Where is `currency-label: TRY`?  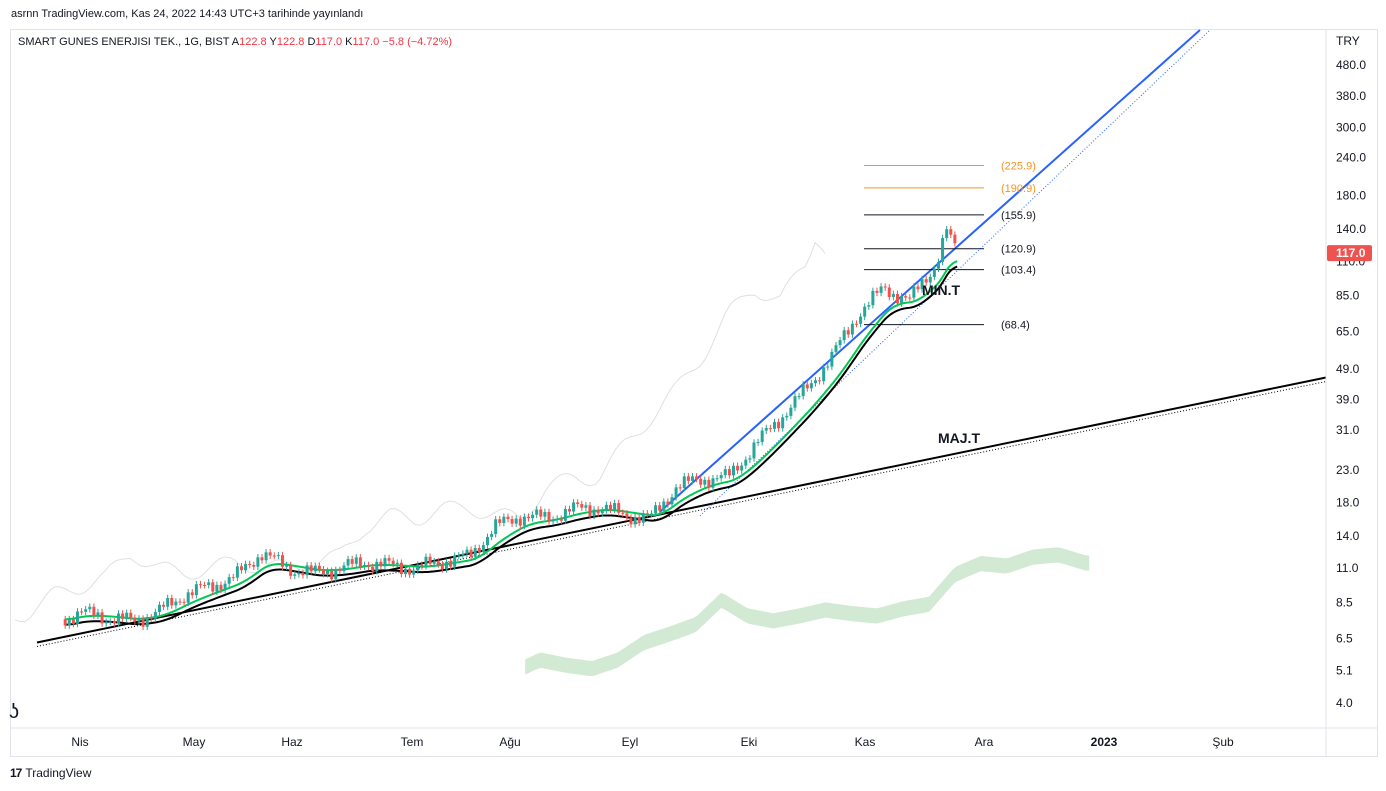
currency-label: TRY is located at coordinates (1348, 41).